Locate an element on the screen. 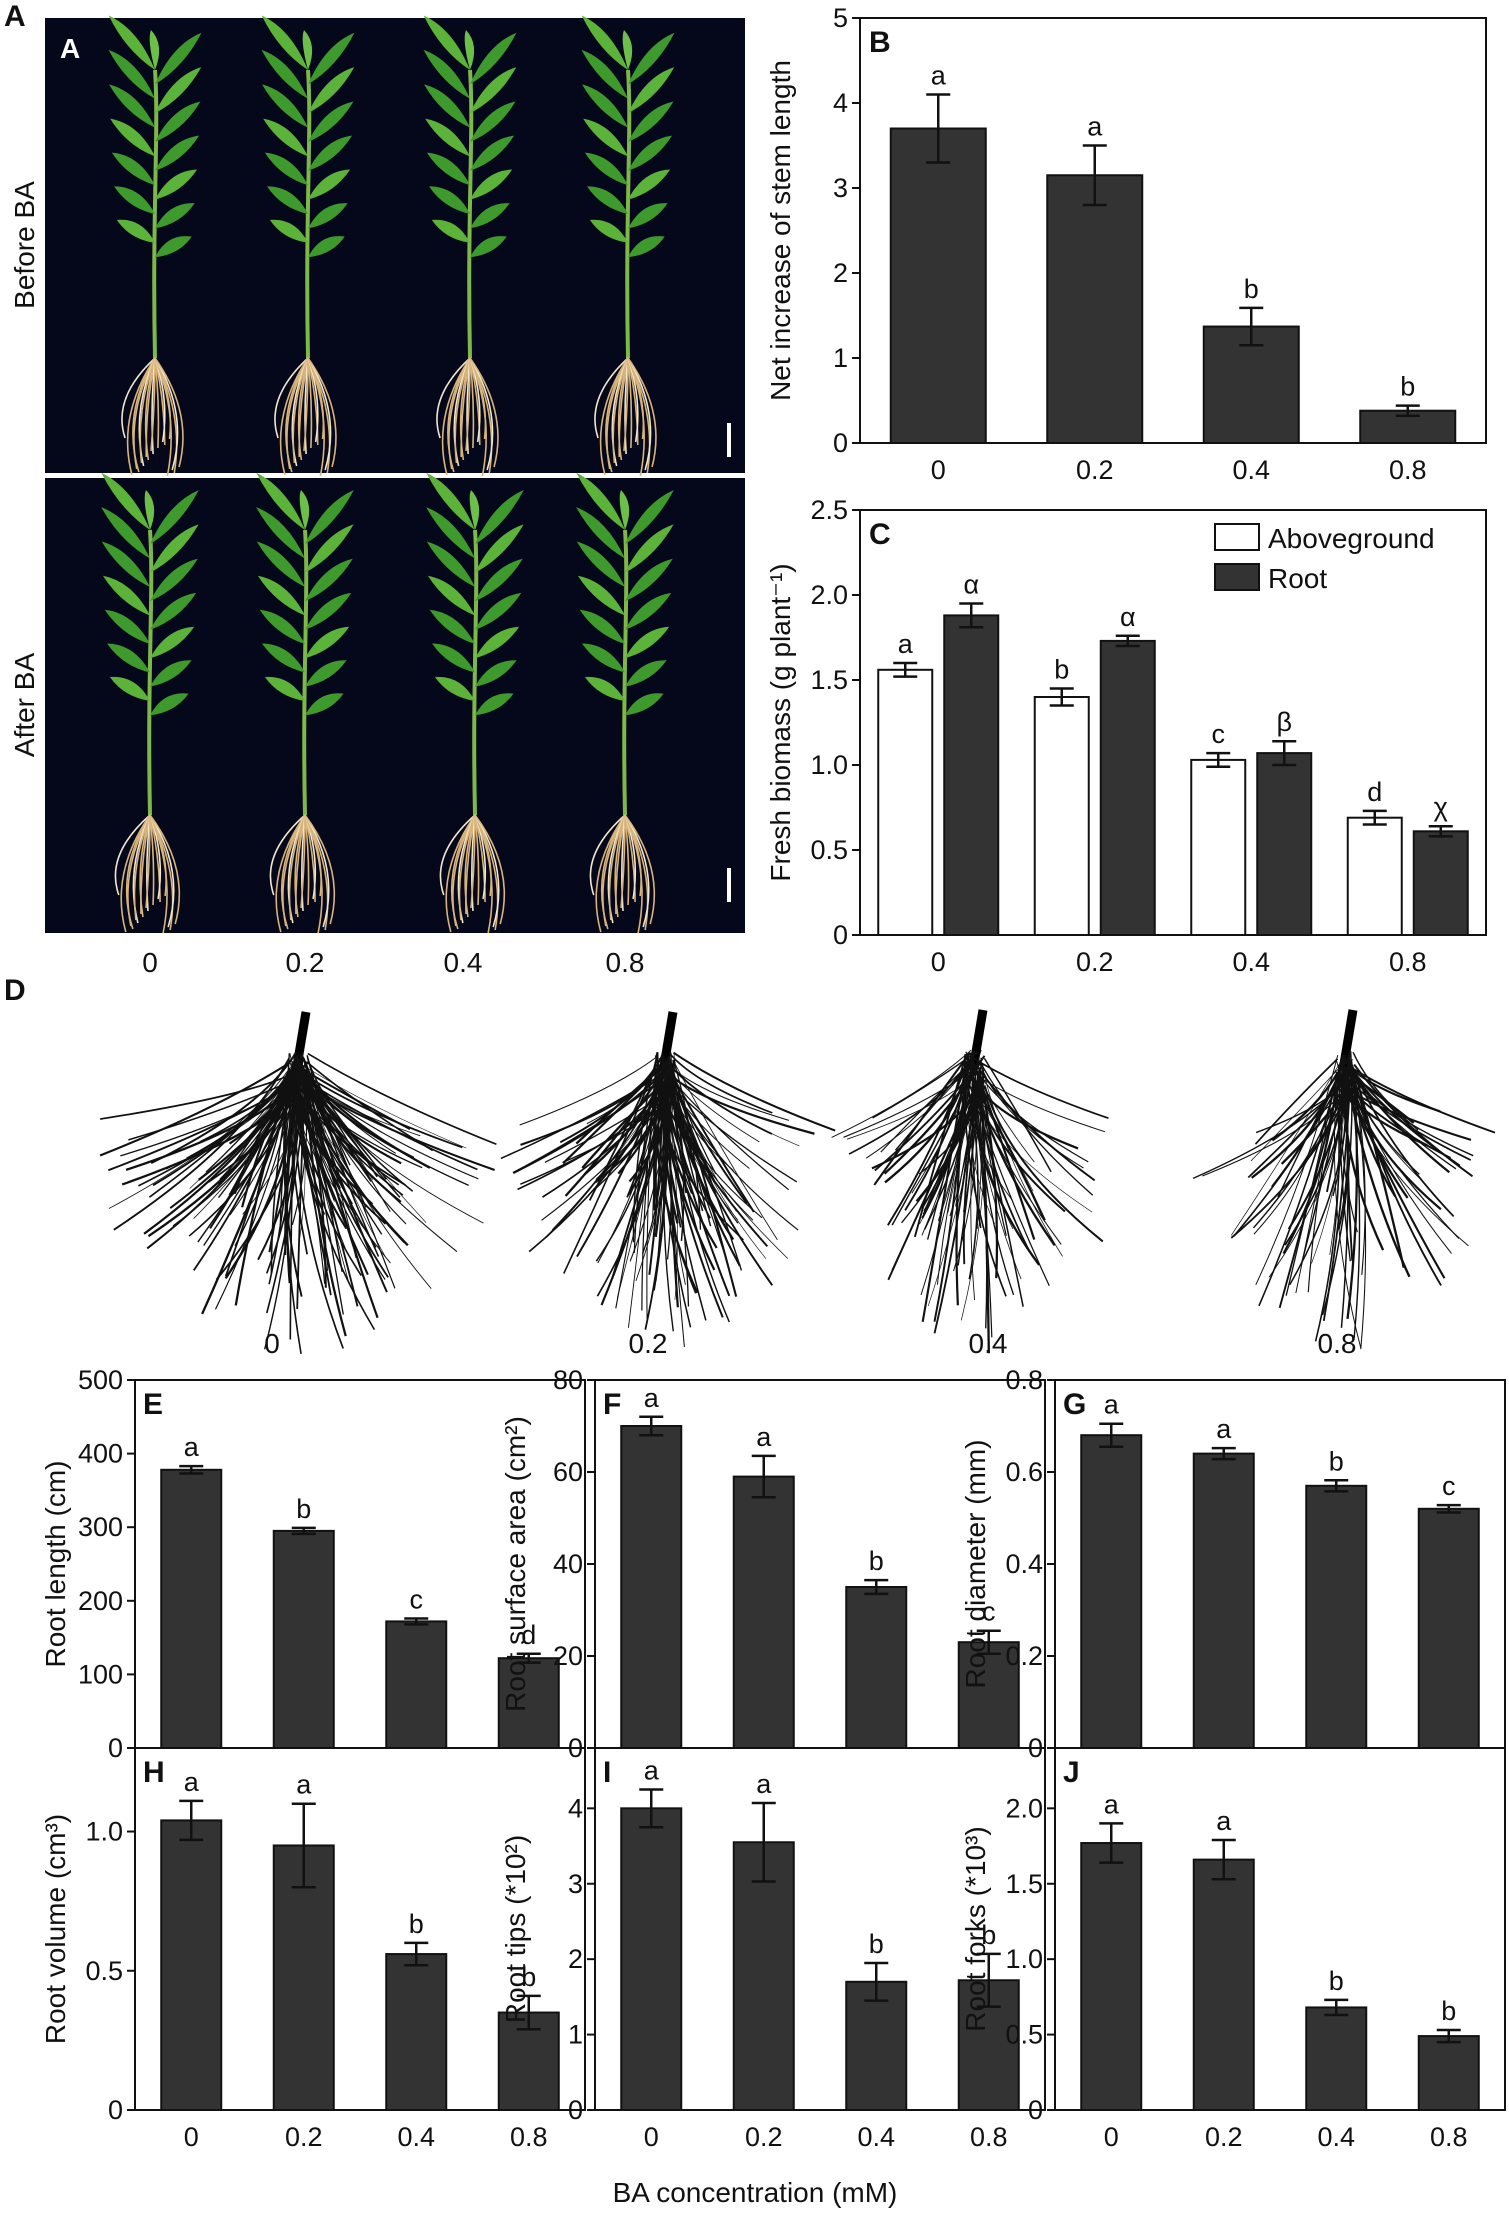  panel-letter-c: C is located at coordinates (880, 534).